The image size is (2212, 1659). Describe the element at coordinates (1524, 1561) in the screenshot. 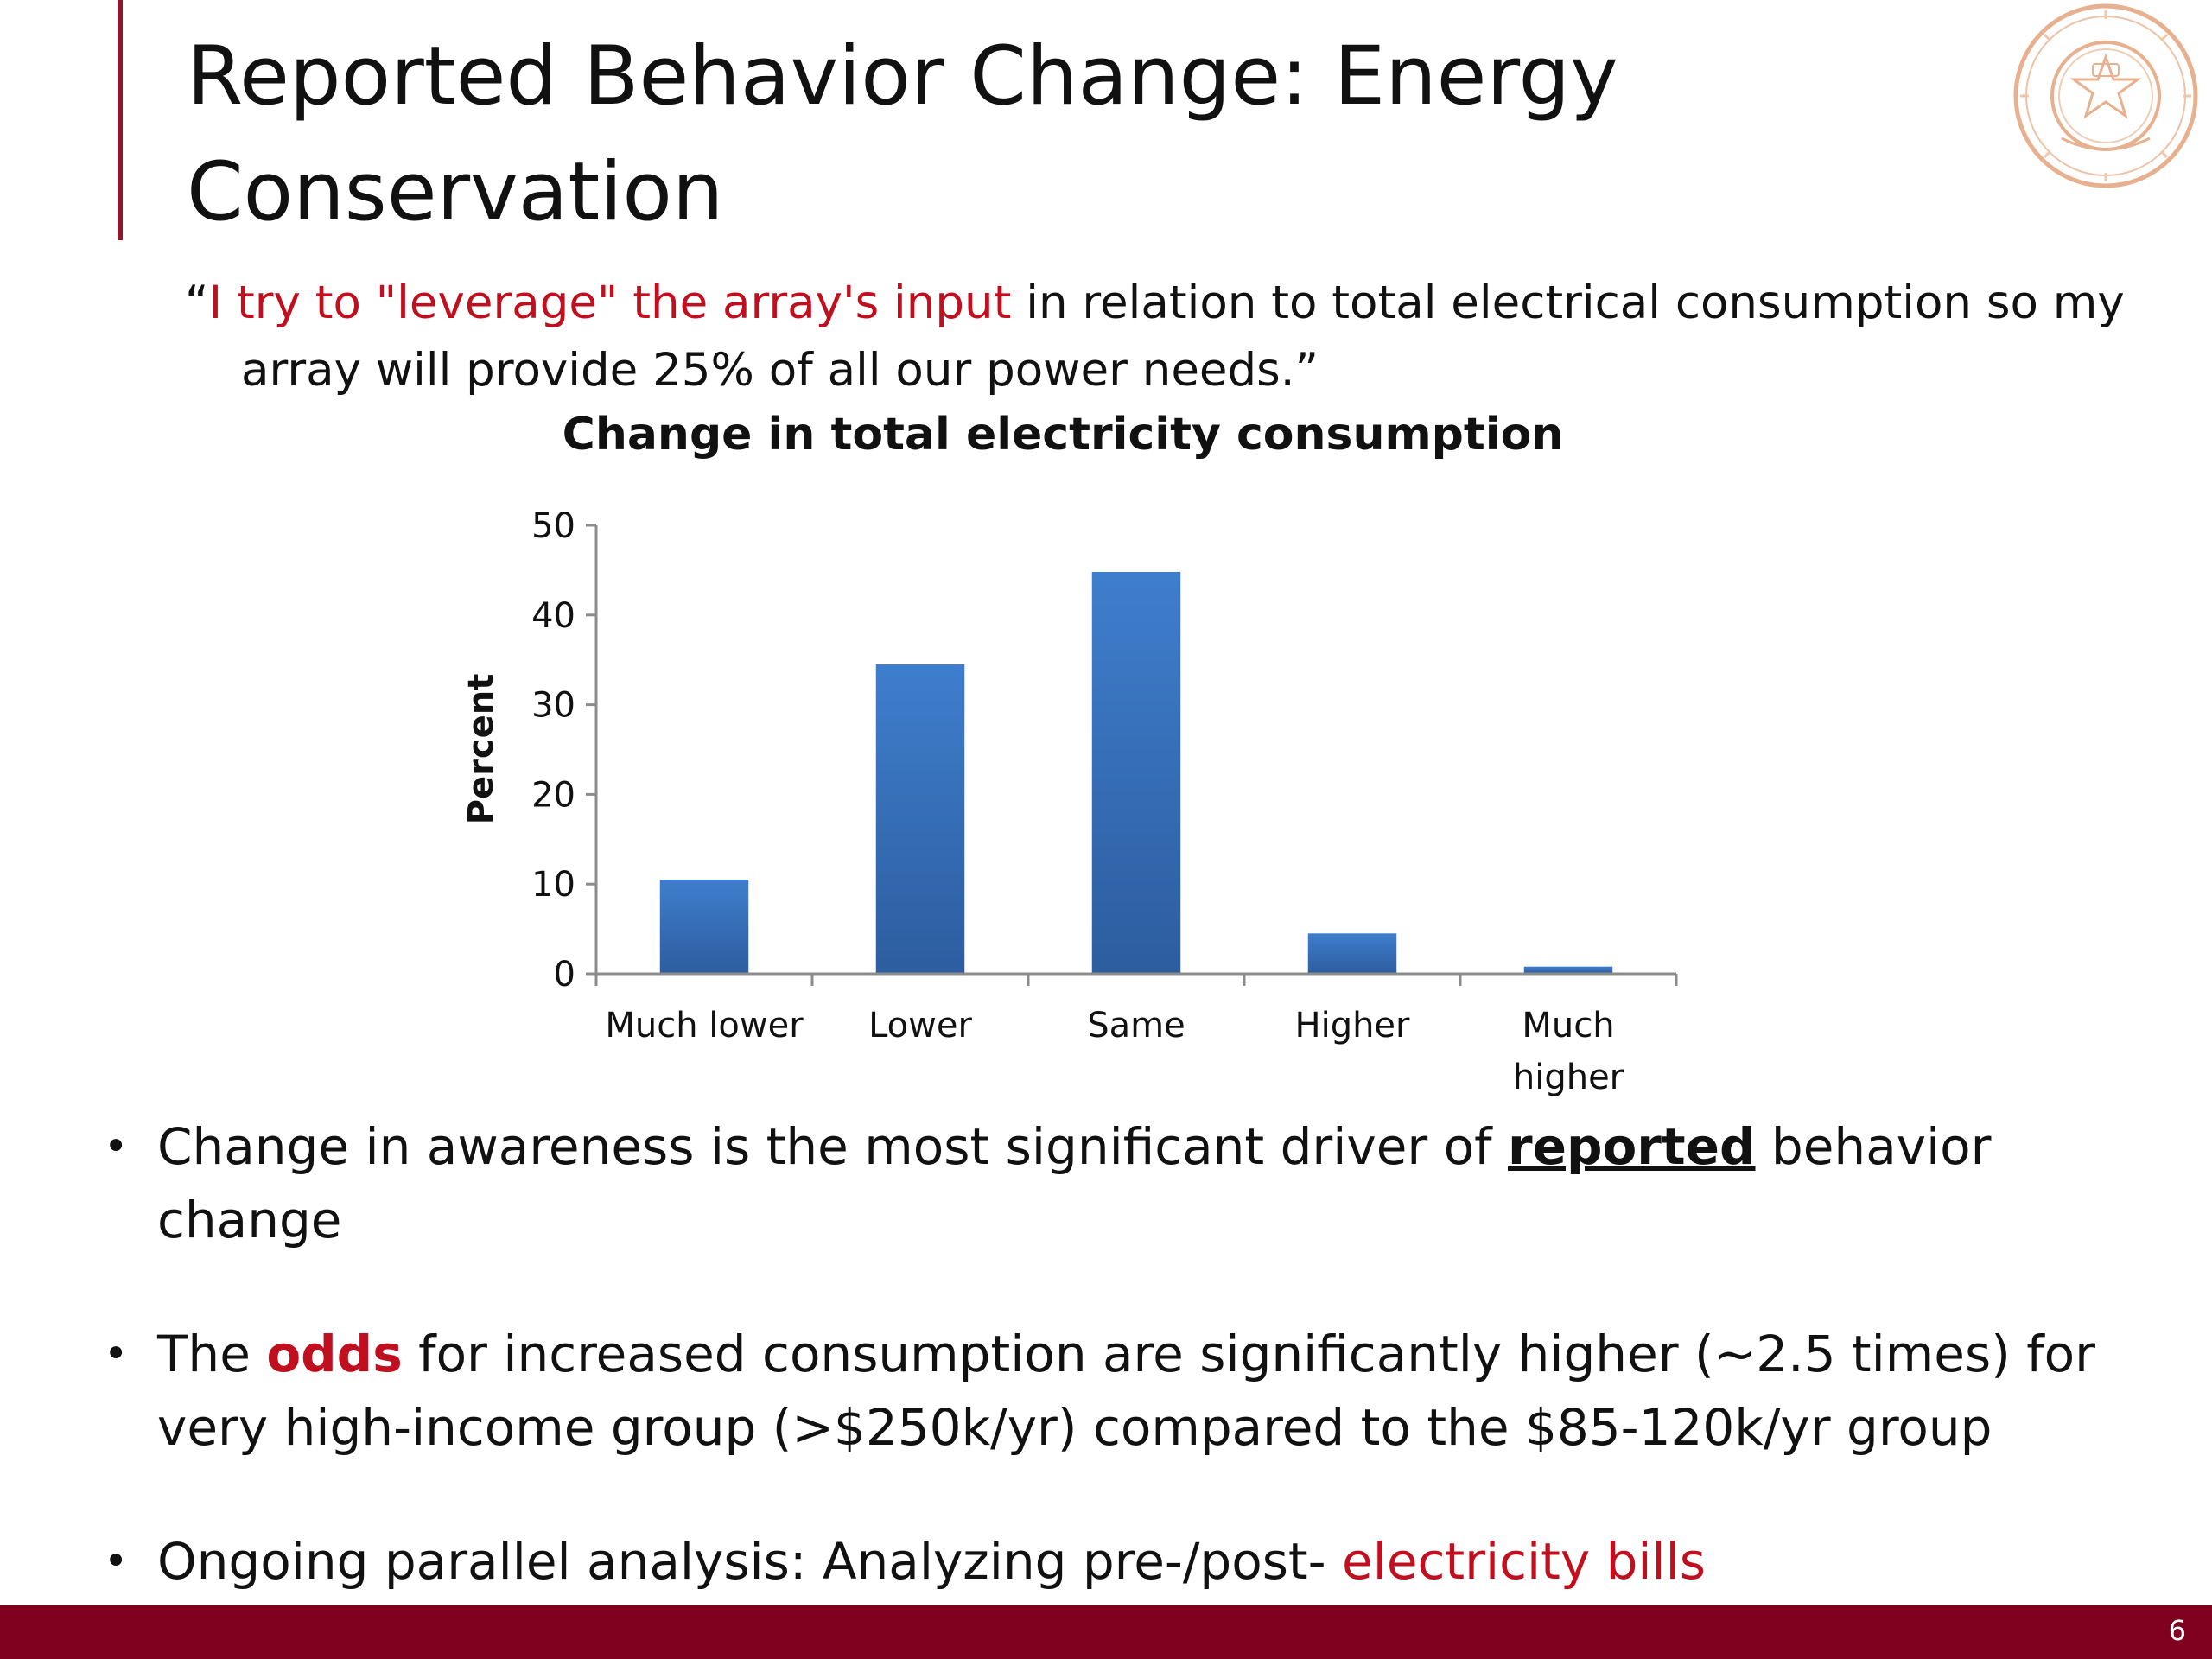

I see `bullet-emphasis-electricity-bills: electricity bills` at that location.